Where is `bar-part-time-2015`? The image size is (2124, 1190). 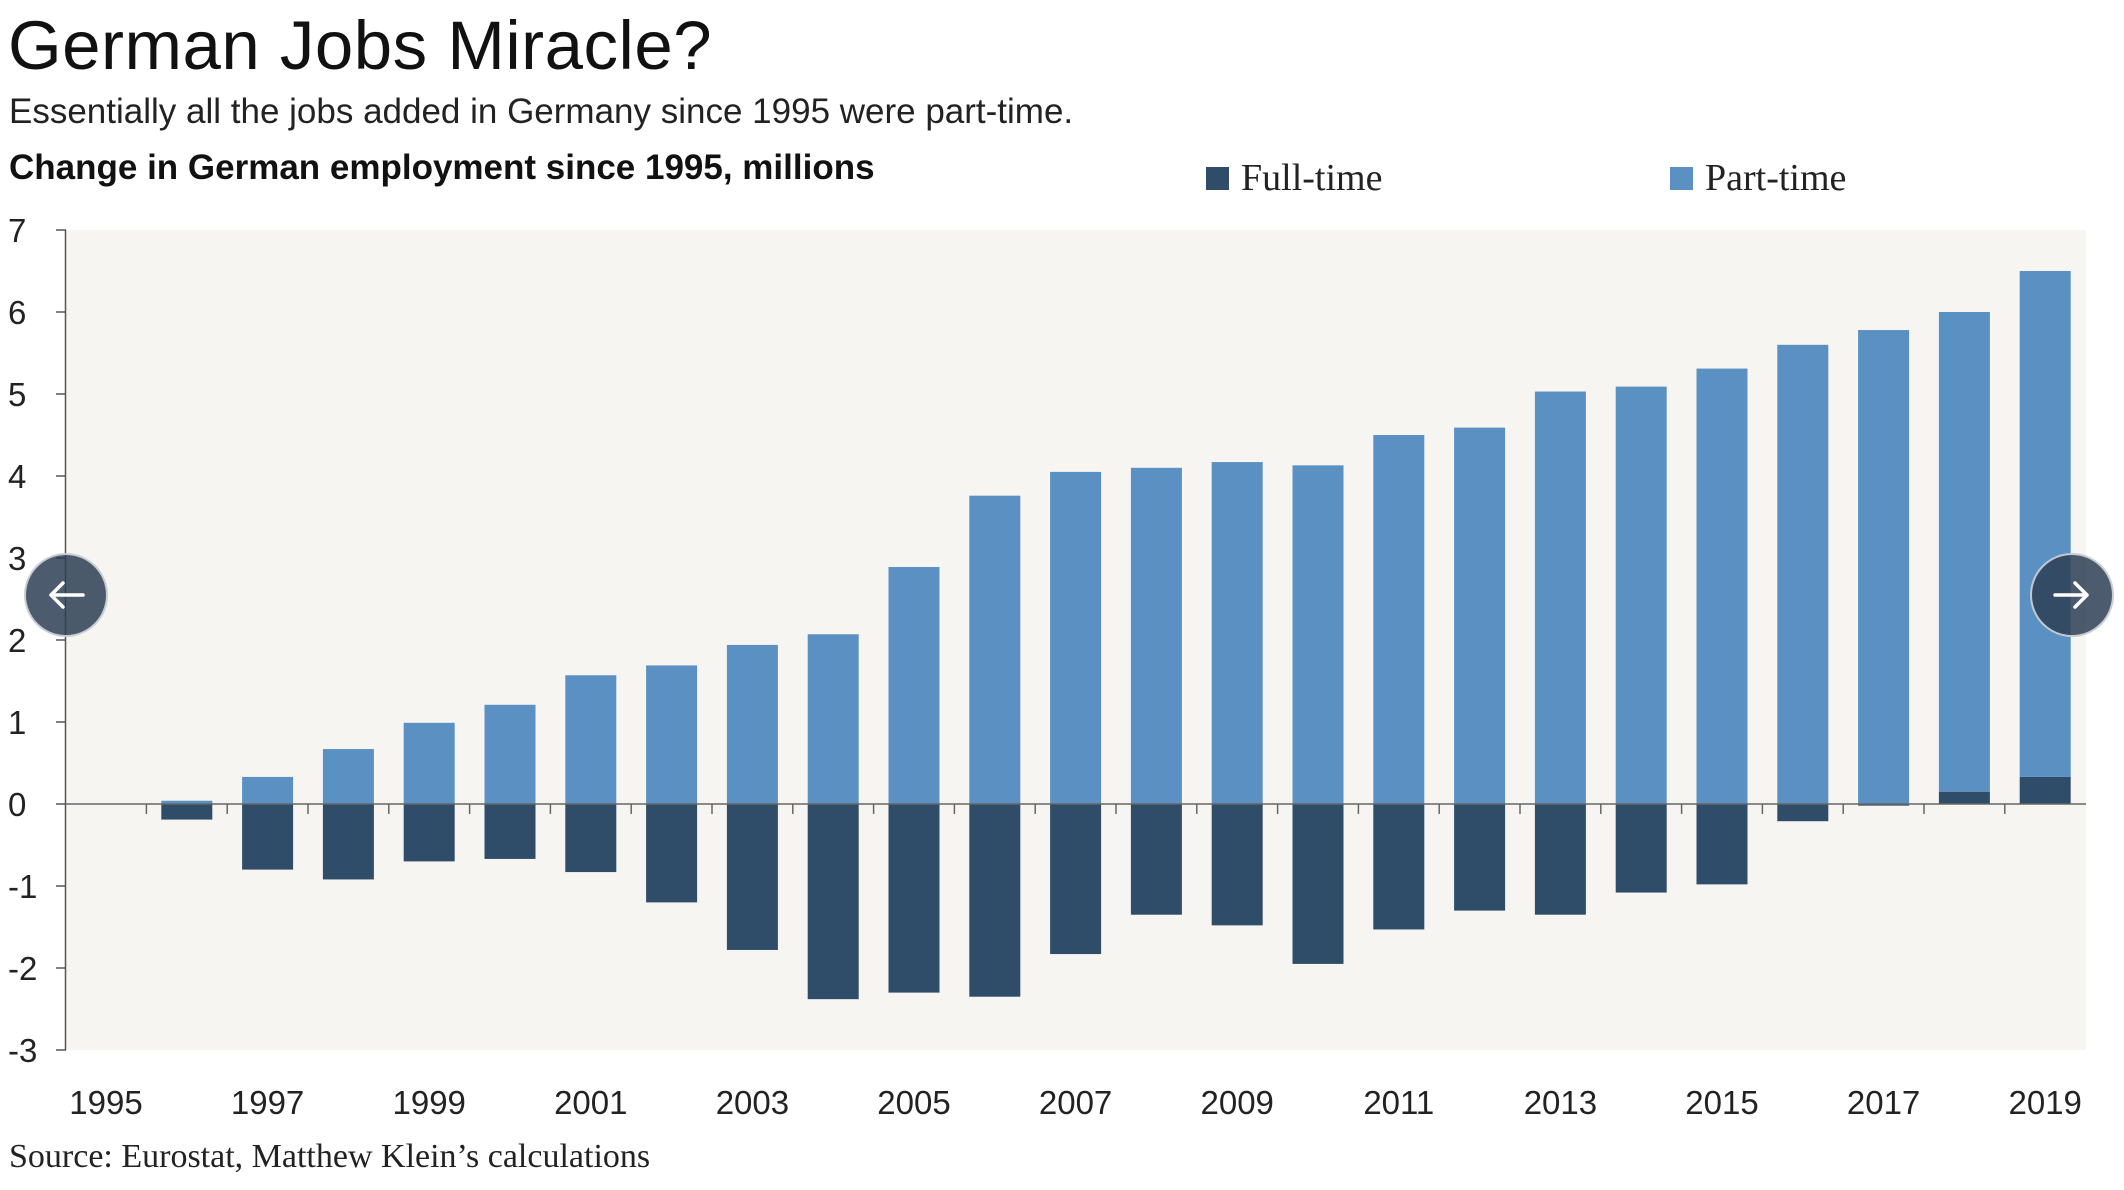
bar-part-time-2015 is located at coordinates (1722, 586).